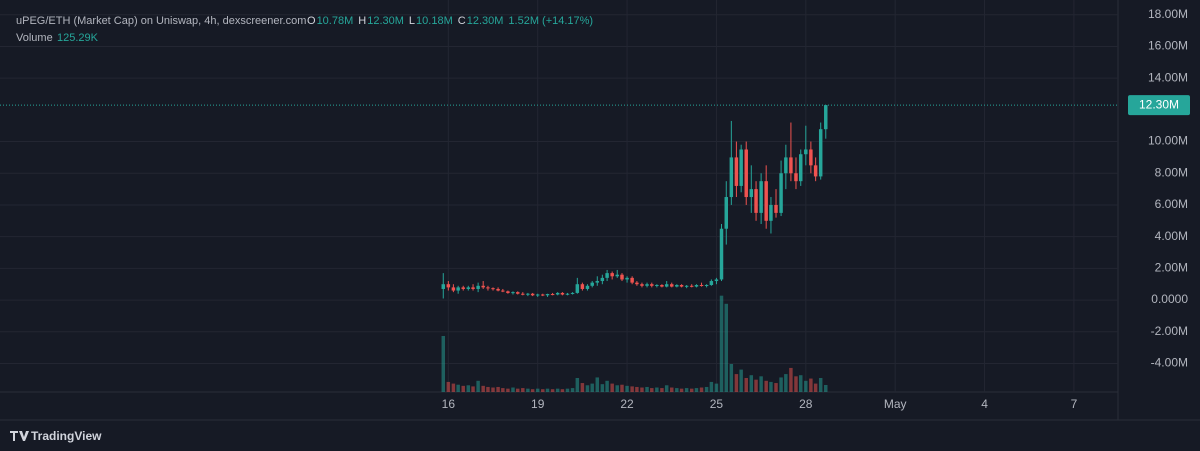 Image resolution: width=1200 pixels, height=451 pixels. I want to click on legend-value: 10.18M, so click(434, 21).